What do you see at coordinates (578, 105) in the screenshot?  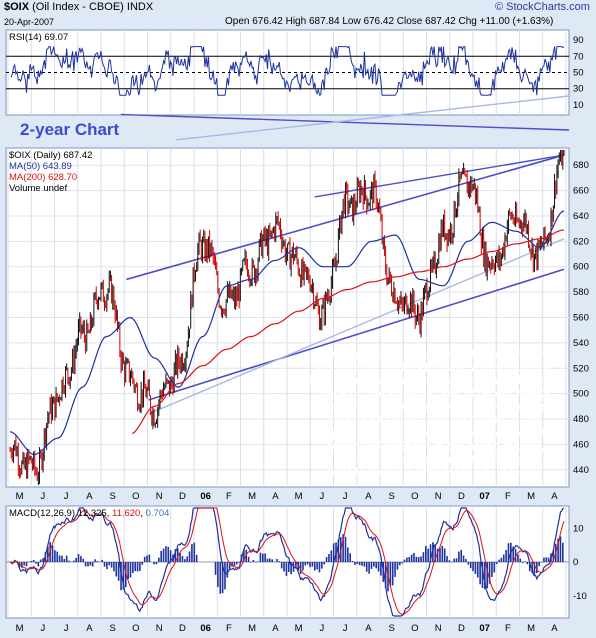 I see `rsi-tick-label: 10` at bounding box center [578, 105].